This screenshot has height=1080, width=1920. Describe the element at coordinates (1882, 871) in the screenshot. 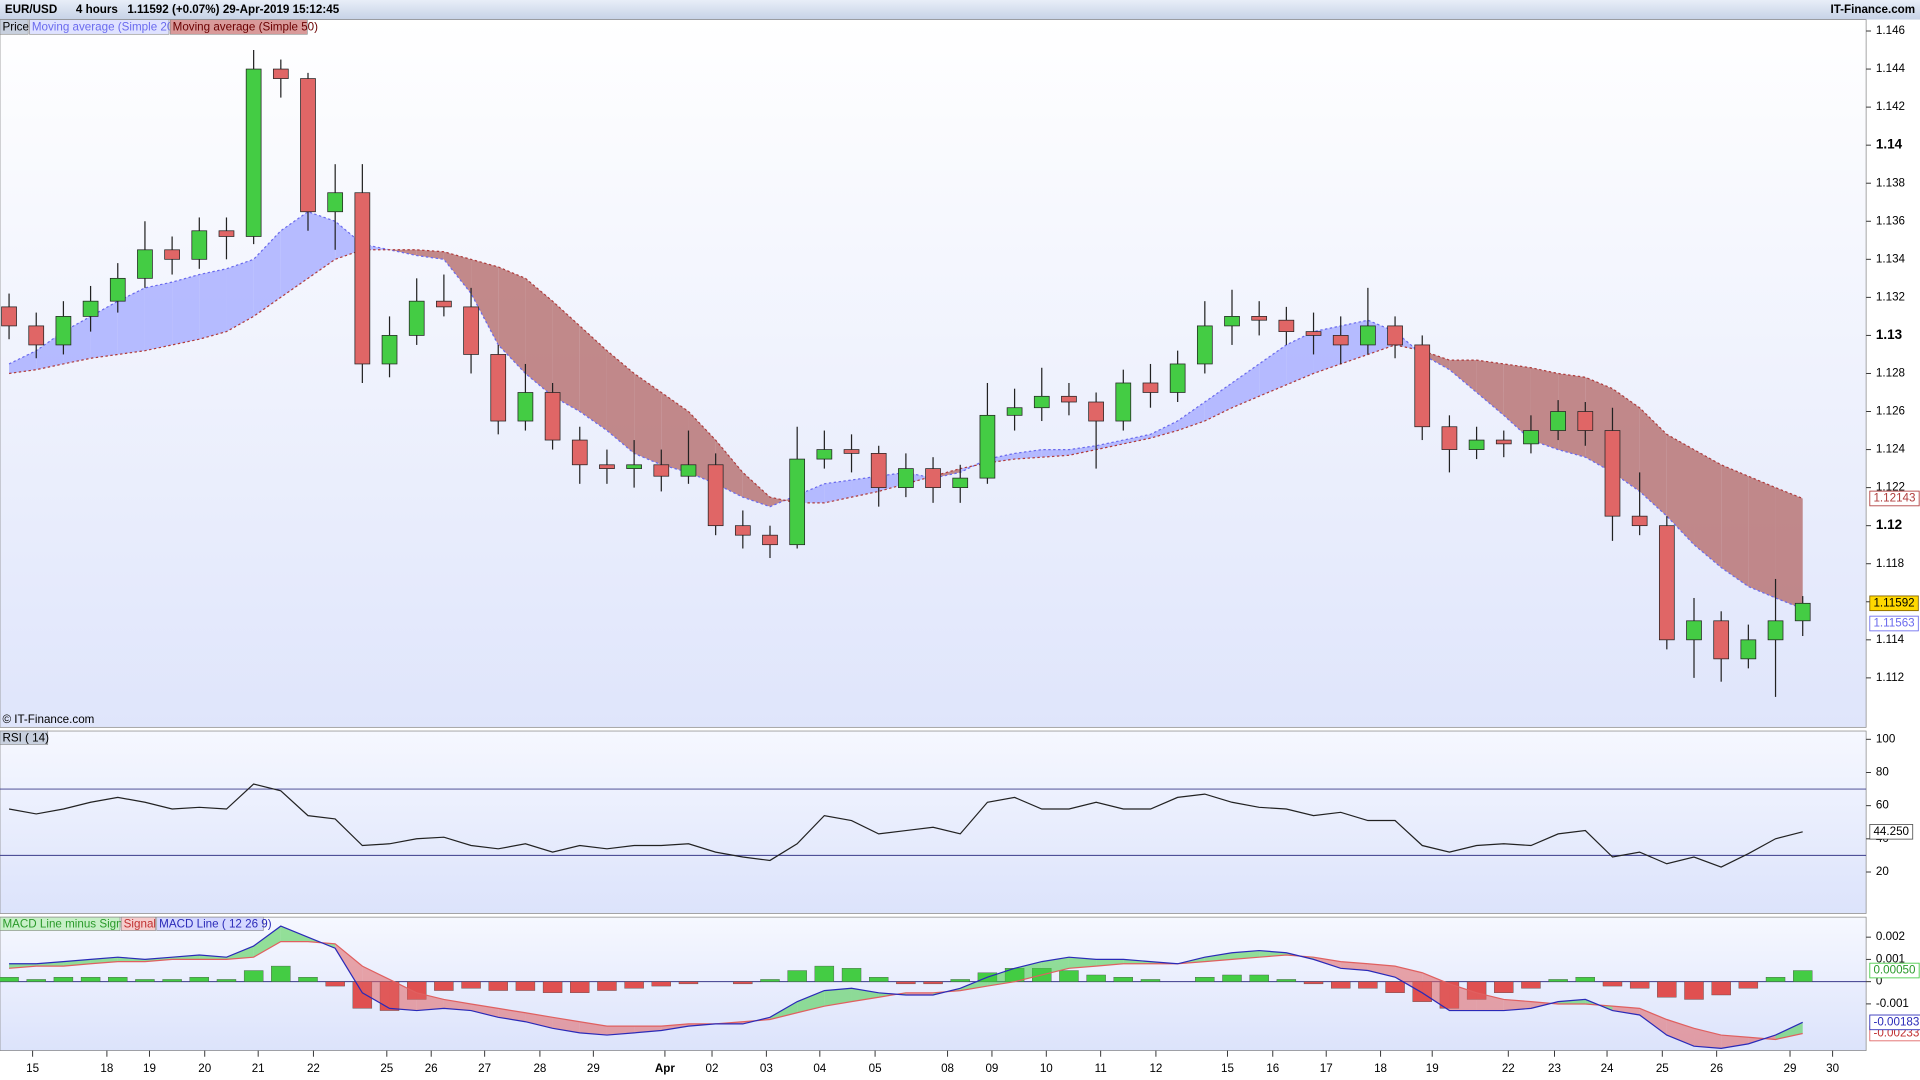

I see `y-tick-label: 20` at that location.